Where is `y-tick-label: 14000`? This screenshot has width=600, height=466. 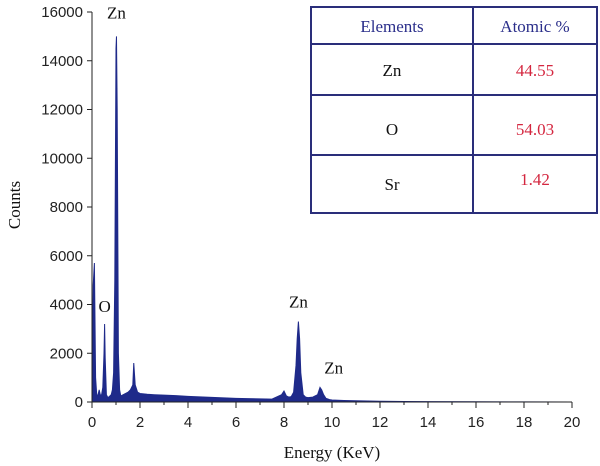
y-tick-label: 14000 is located at coordinates (62, 61).